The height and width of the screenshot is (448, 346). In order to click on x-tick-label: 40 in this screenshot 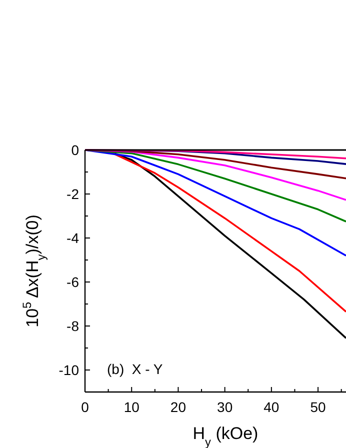, I will do `click(272, 407)`.